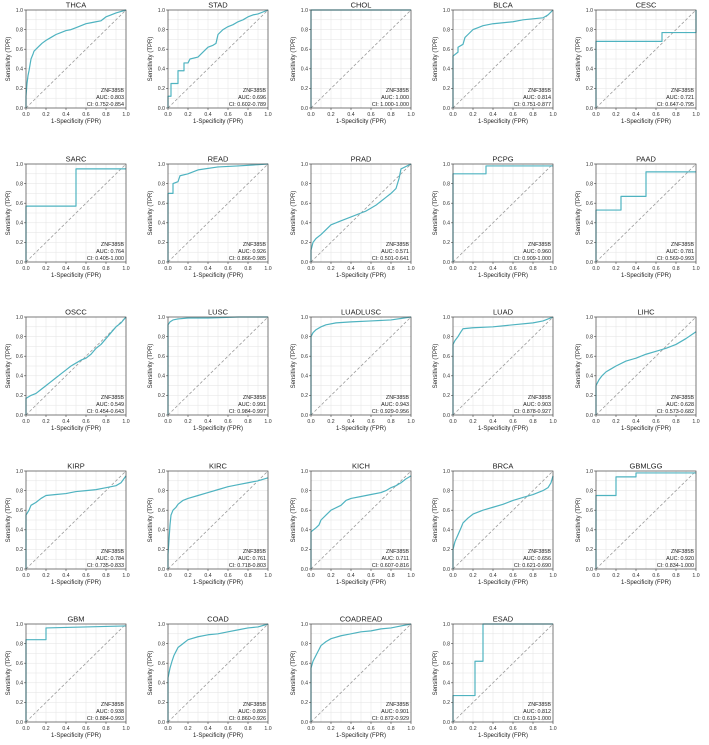 The image size is (709, 745). I want to click on panel-title: KICH, so click(361, 466).